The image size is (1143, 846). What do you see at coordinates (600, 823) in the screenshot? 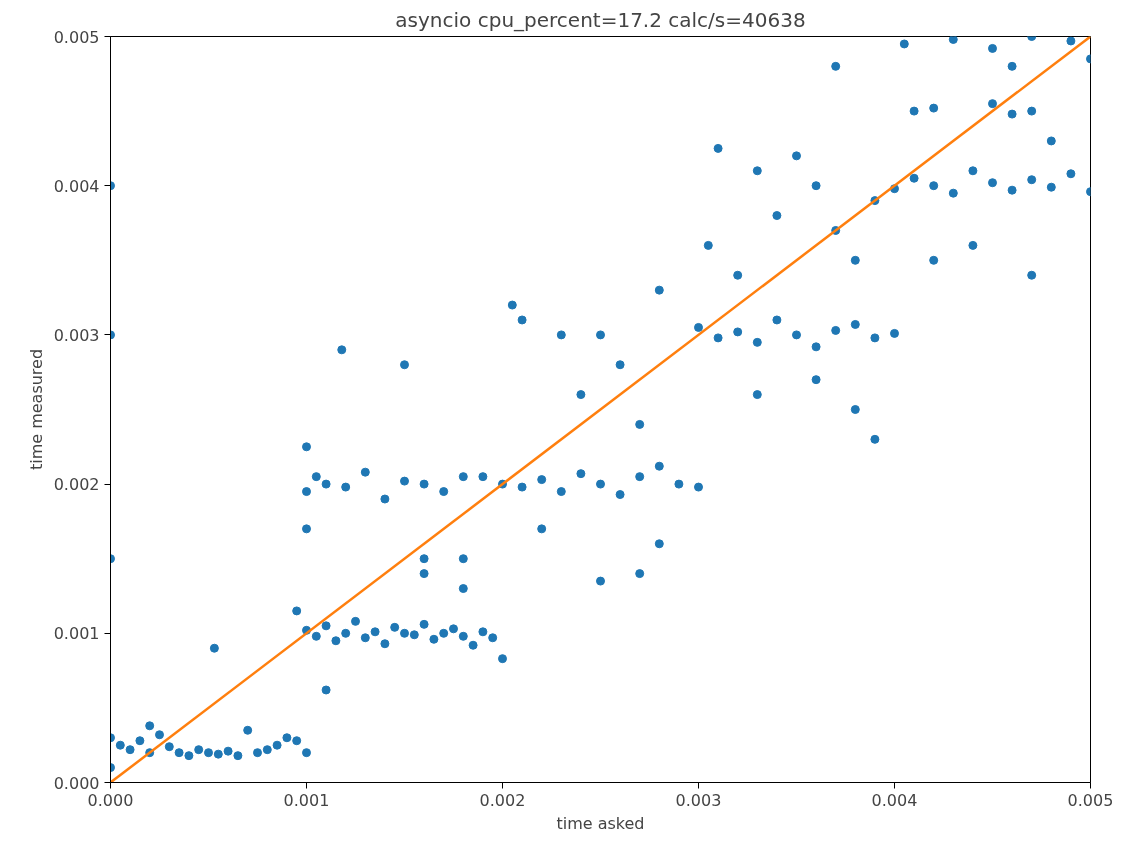
I see `x-axis-title: time asked` at bounding box center [600, 823].